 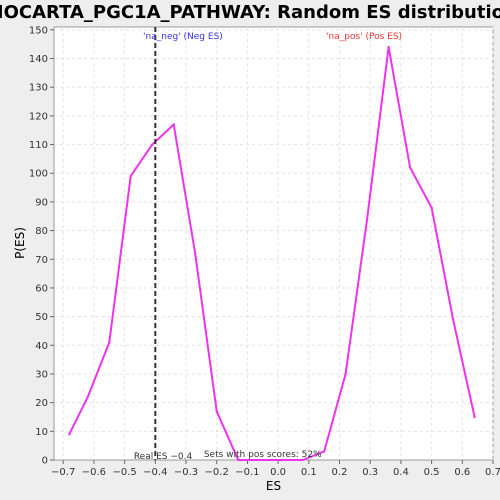 What do you see at coordinates (462, 472) in the screenshot?
I see `x-tick-label: 0.6` at bounding box center [462, 472].